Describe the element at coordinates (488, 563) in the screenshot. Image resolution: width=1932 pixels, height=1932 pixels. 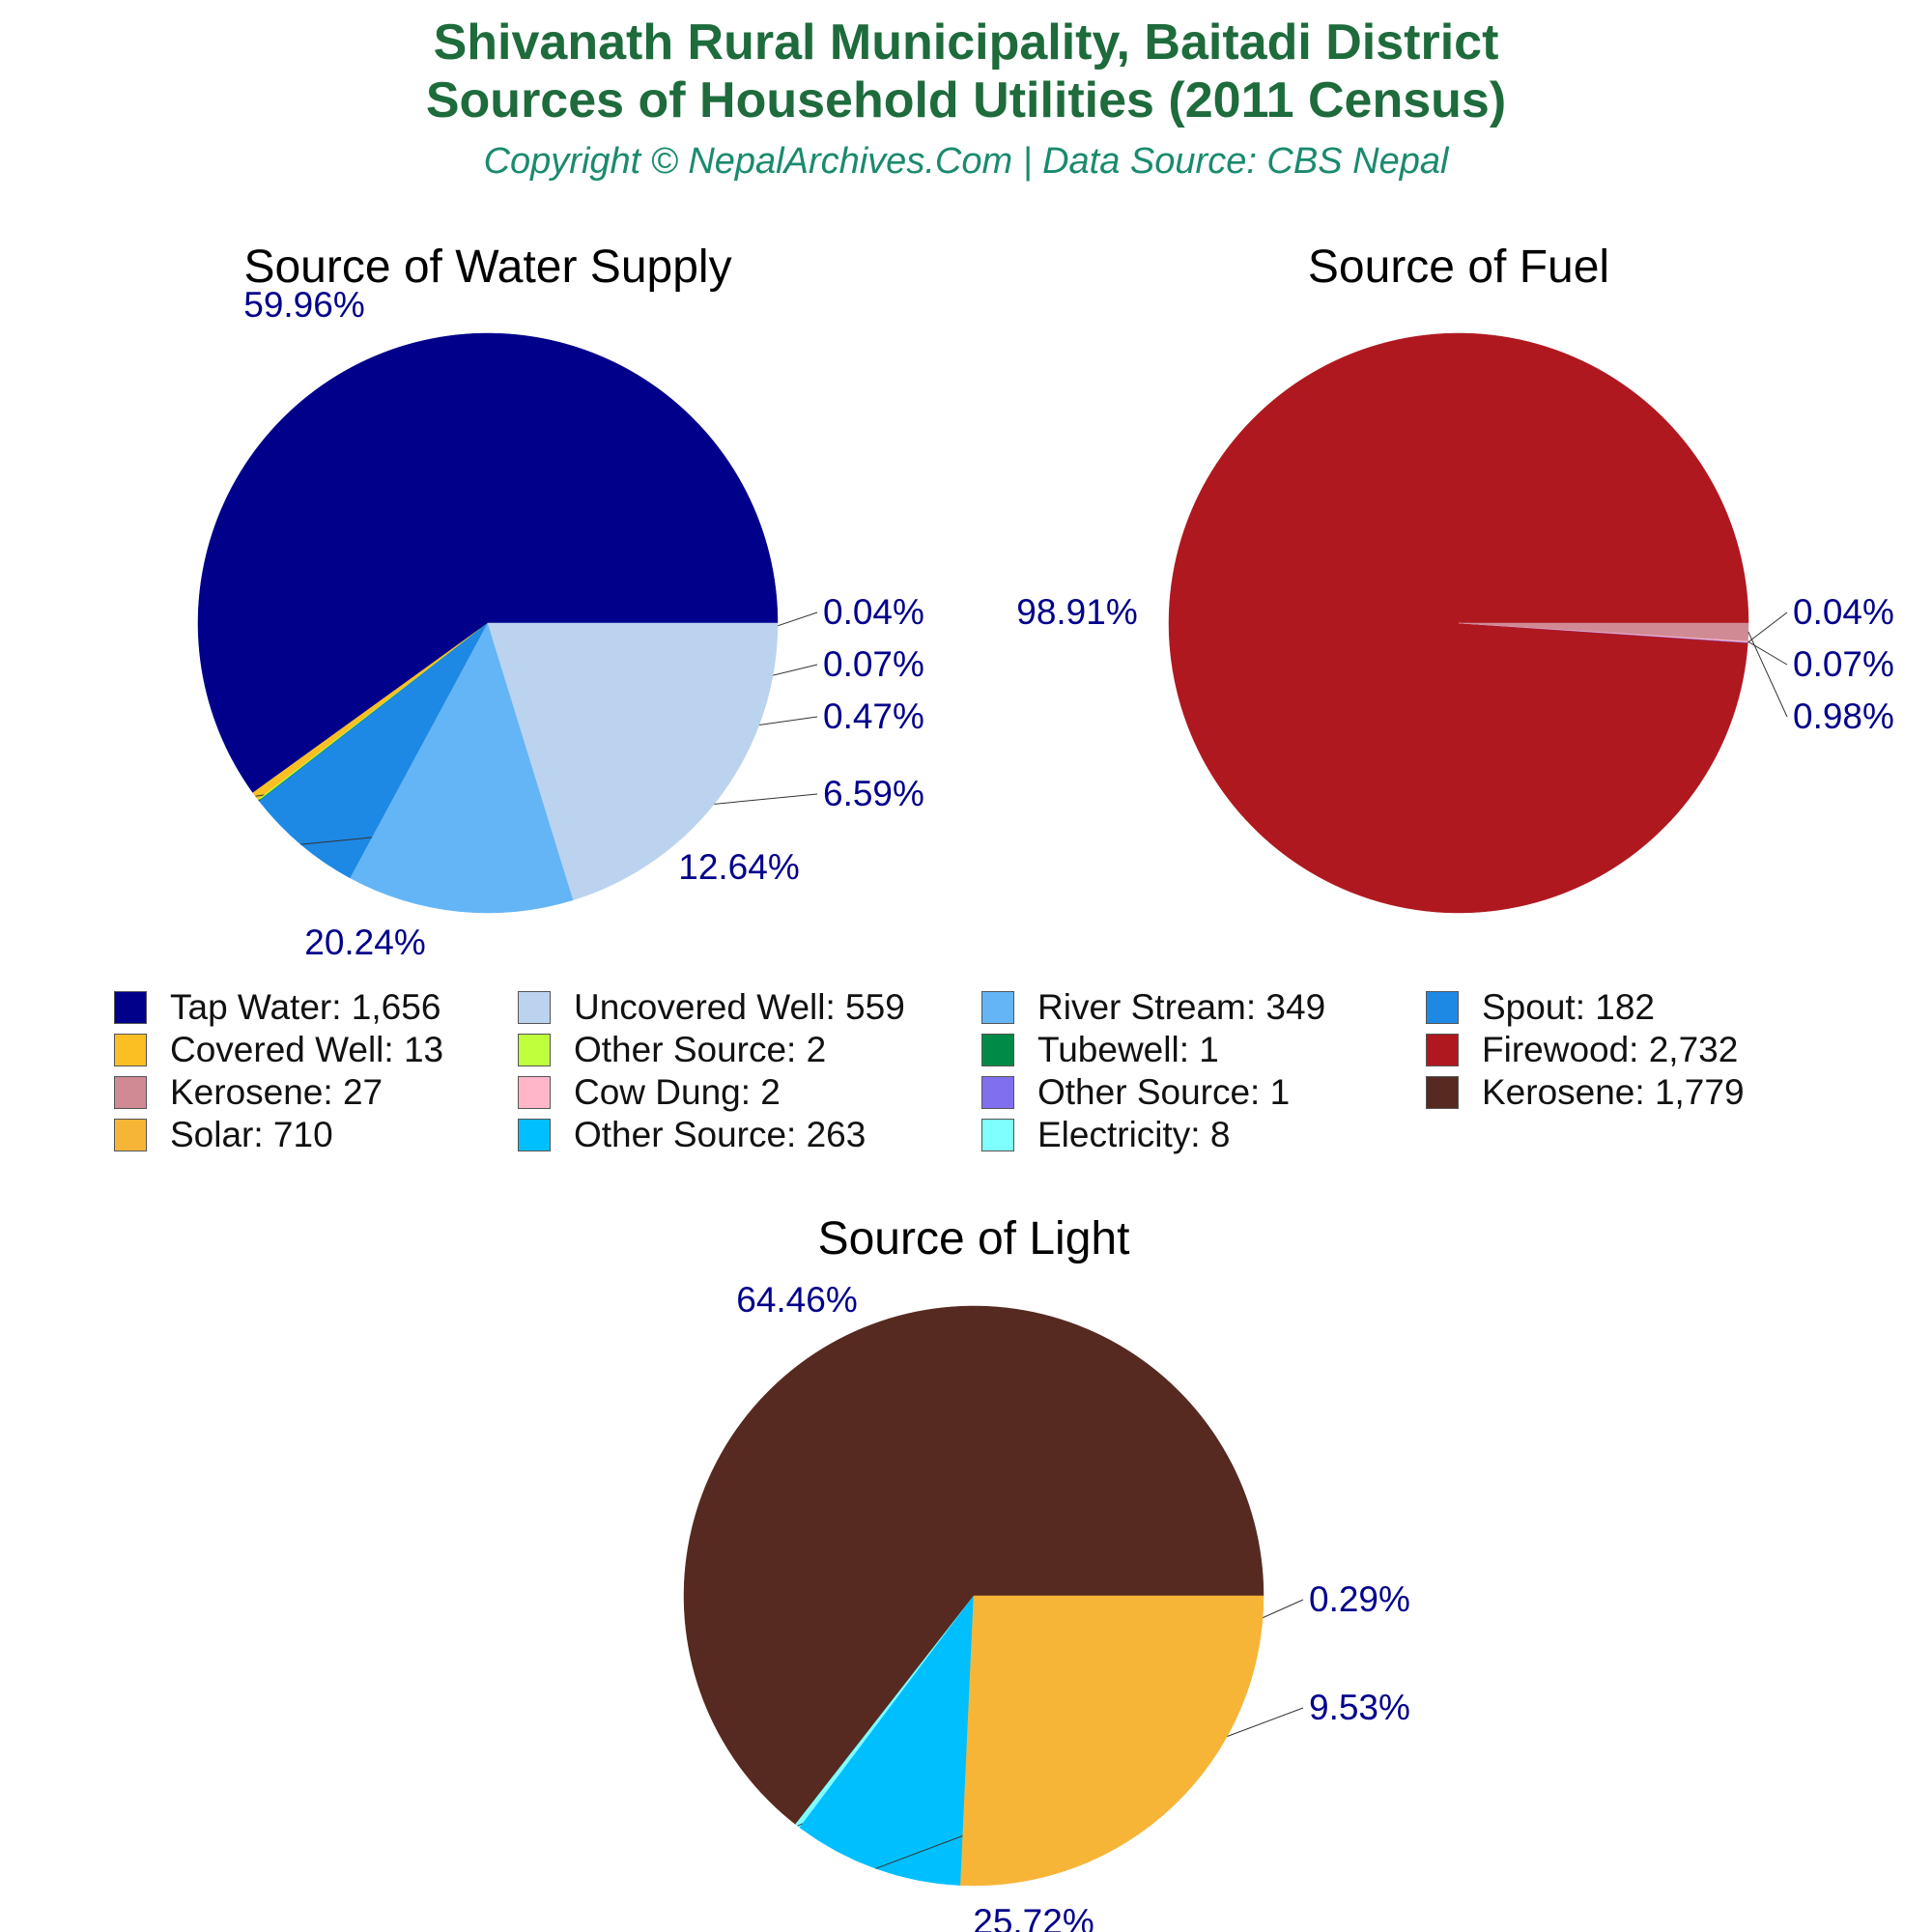
I see `pie-slice-tap-water` at that location.